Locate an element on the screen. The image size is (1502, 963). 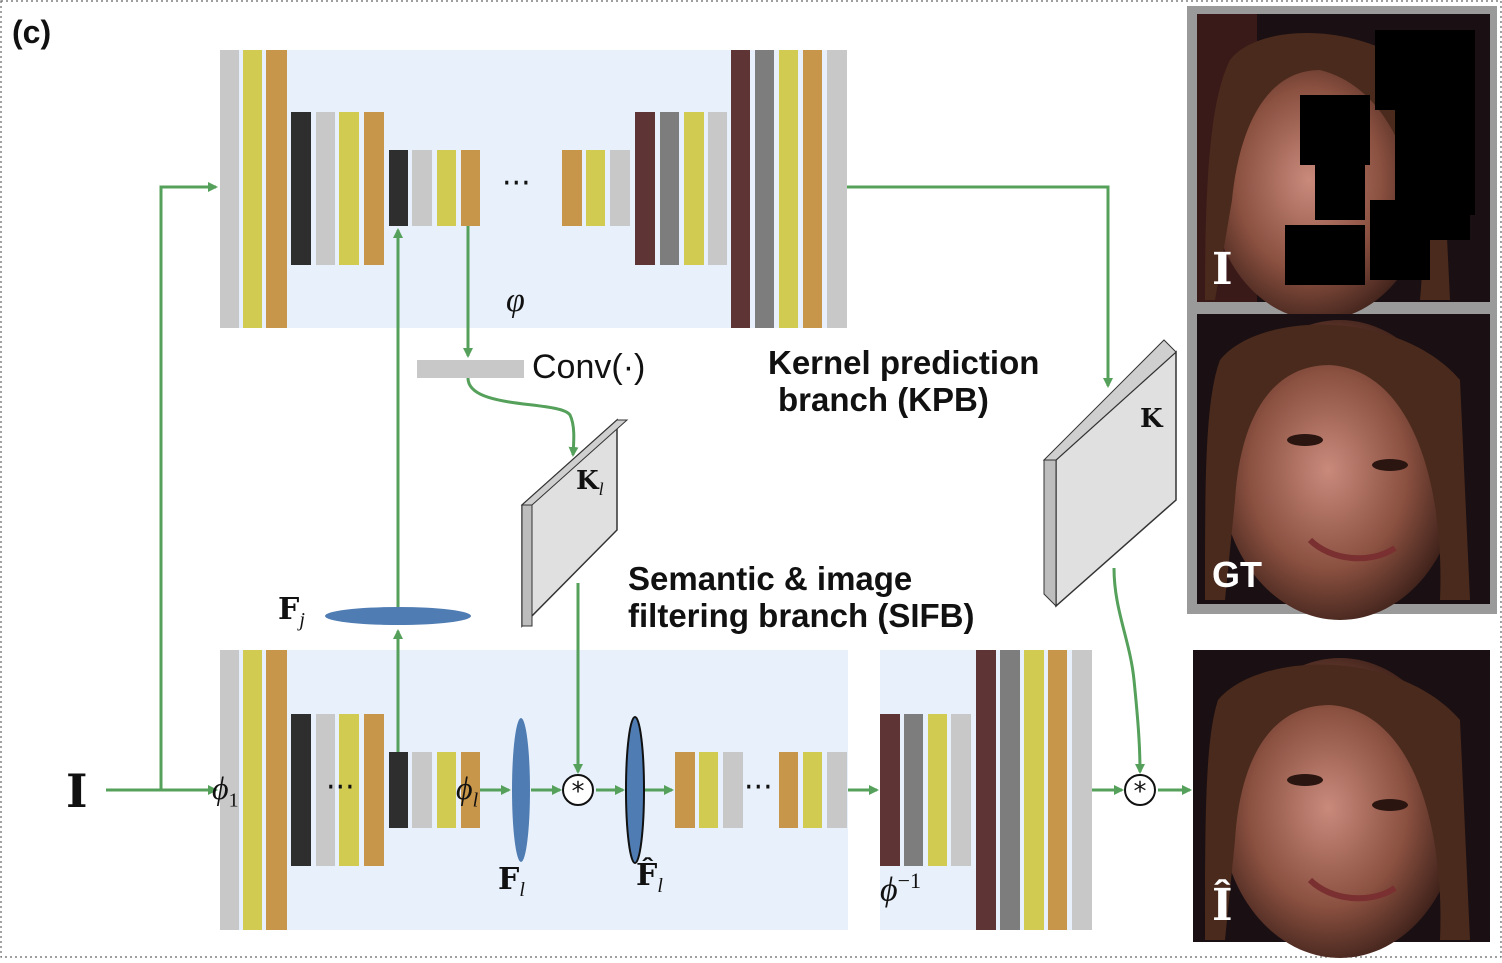
fhat-l-label: F̂l is located at coordinates (649, 878).